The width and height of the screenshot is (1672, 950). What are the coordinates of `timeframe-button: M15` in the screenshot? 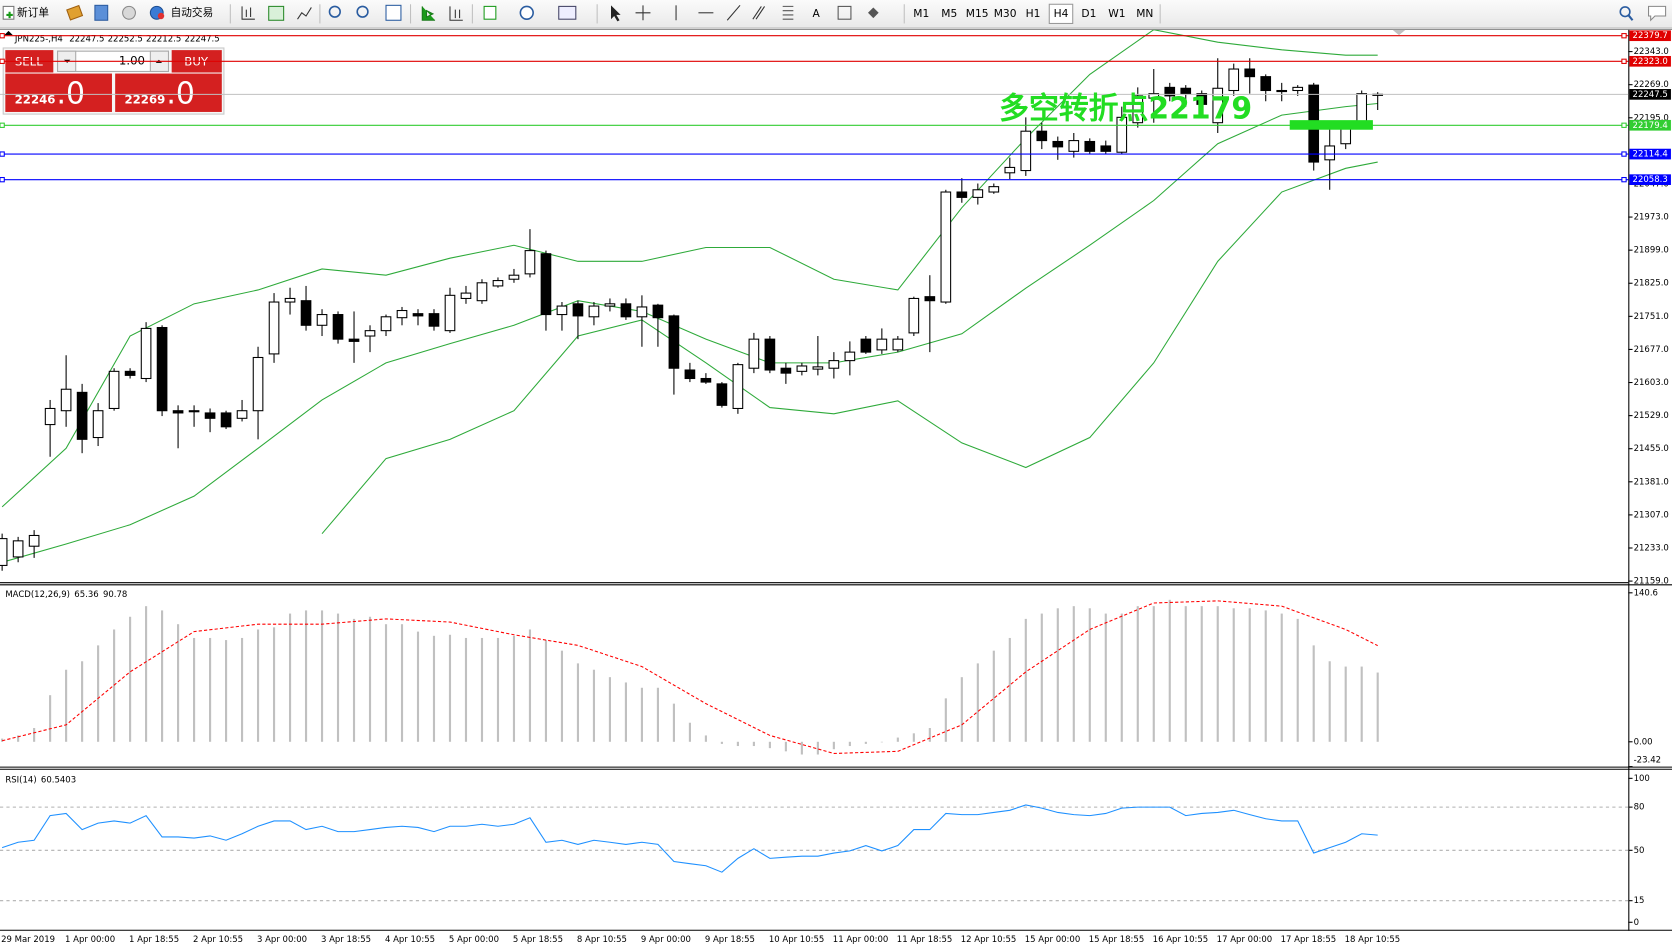 It's located at (977, 13).